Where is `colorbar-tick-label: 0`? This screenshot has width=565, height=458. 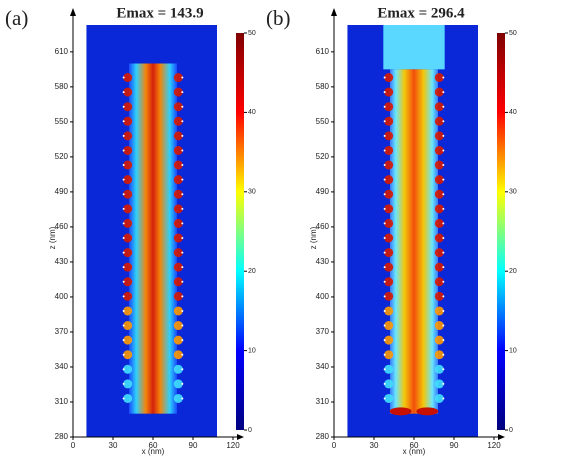 colorbar-tick-label: 0 is located at coordinates (250, 430).